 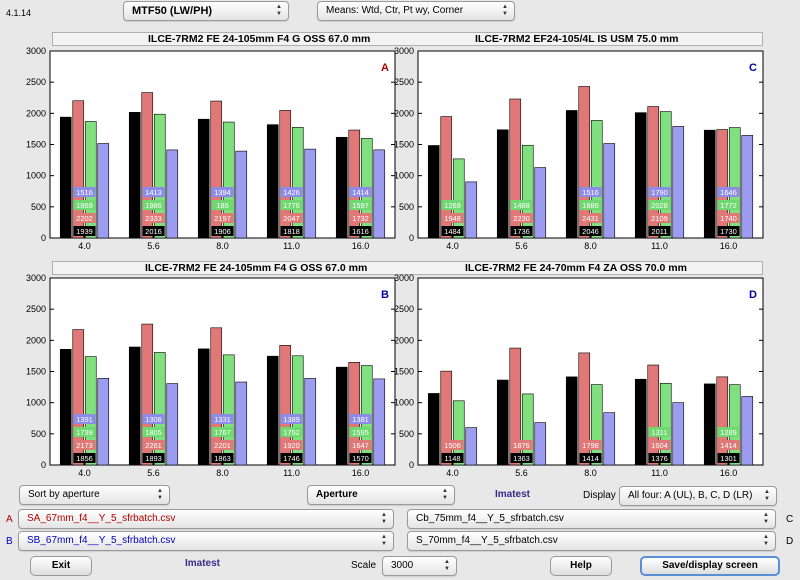 I want to click on x-tick-label: 16.0, so click(x=729, y=246).